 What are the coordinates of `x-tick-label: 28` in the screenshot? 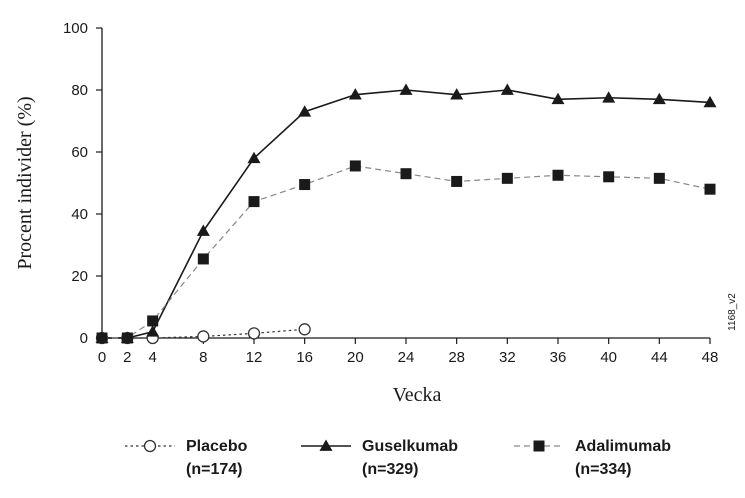 It's located at (456, 357).